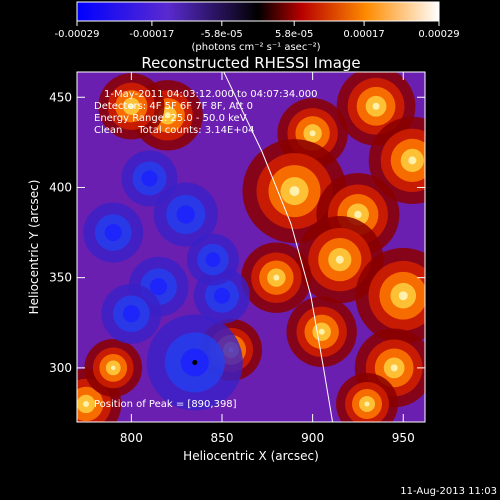  What do you see at coordinates (251, 456) in the screenshot?
I see `x-axis-label: Heliocentric X (arcsec)` at bounding box center [251, 456].